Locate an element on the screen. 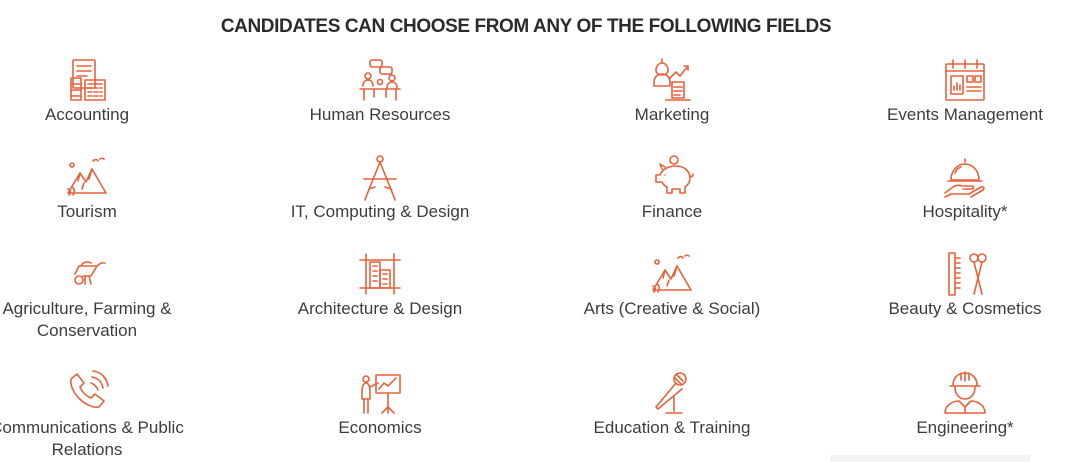 This screenshot has width=1067, height=462. field-label: Tourism is located at coordinates (118, 212).